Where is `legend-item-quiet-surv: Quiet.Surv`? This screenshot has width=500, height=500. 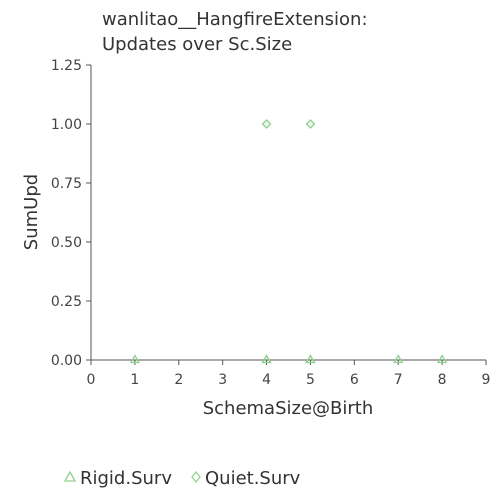 legend-item-quiet-surv: Quiet.Surv is located at coordinates (246, 478).